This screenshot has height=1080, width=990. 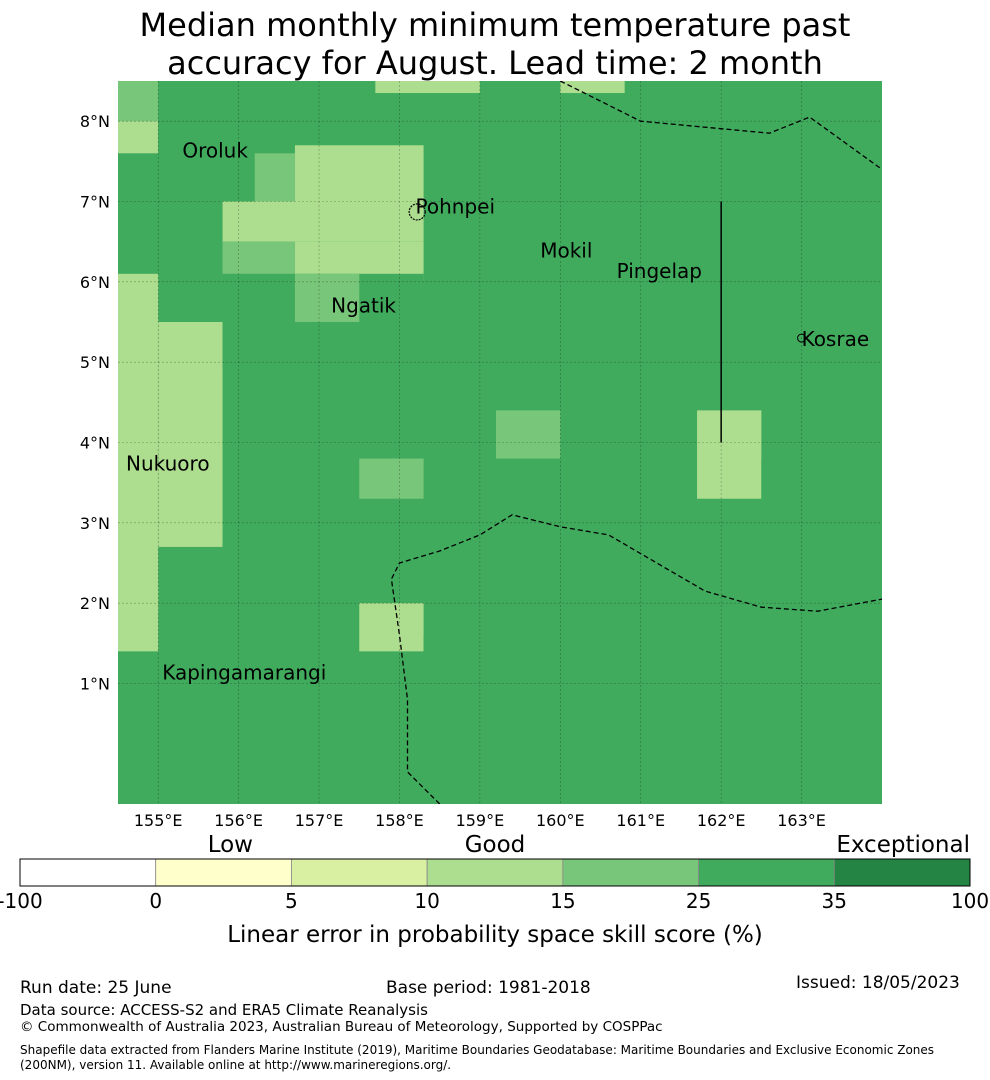 I want to click on colorbar-tick-label: 15, so click(x=562, y=901).